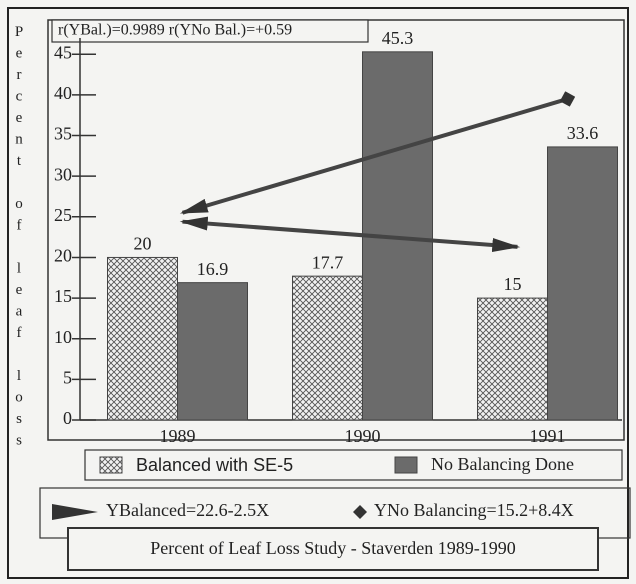 The height and width of the screenshot is (584, 636). I want to click on y-tick-label: 0, so click(67, 418).